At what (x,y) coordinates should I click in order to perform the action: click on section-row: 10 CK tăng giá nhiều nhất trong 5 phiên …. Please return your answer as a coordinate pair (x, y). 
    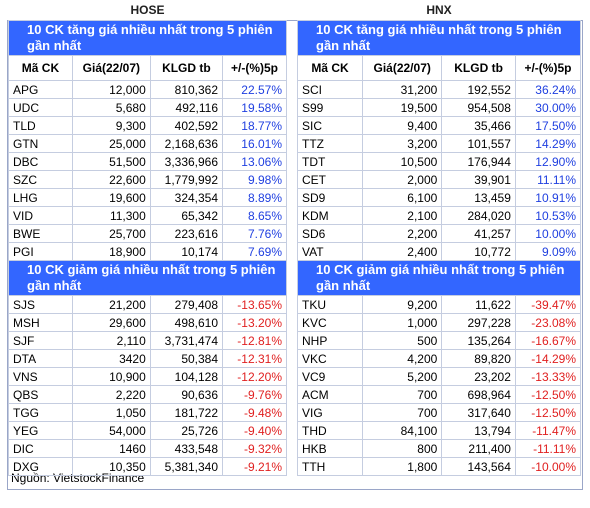
    Looking at the image, I should click on (147, 38).